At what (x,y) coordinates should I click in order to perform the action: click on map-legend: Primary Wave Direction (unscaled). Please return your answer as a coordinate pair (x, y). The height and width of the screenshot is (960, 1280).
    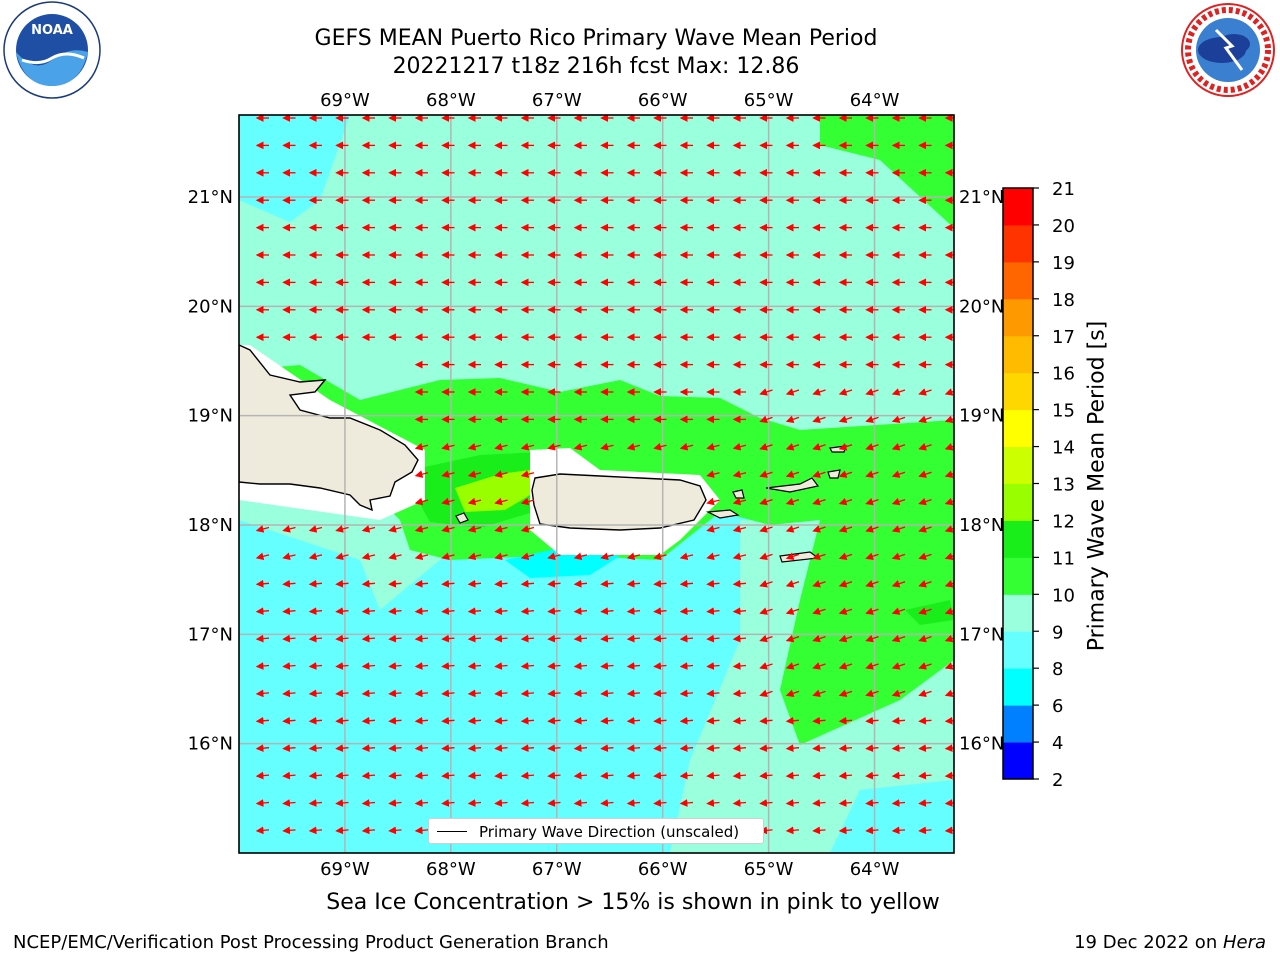
    Looking at the image, I should click on (596, 831).